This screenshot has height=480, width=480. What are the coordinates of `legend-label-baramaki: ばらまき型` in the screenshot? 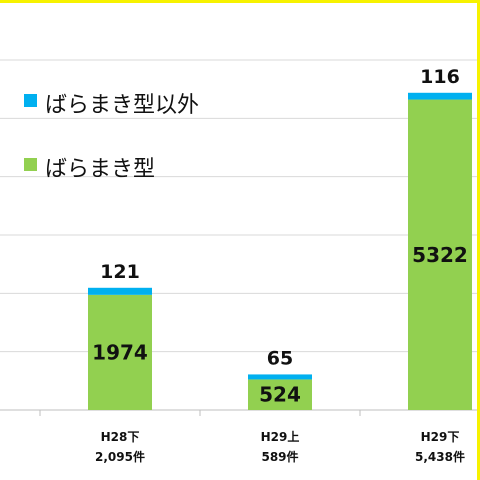 It's located at (100, 169).